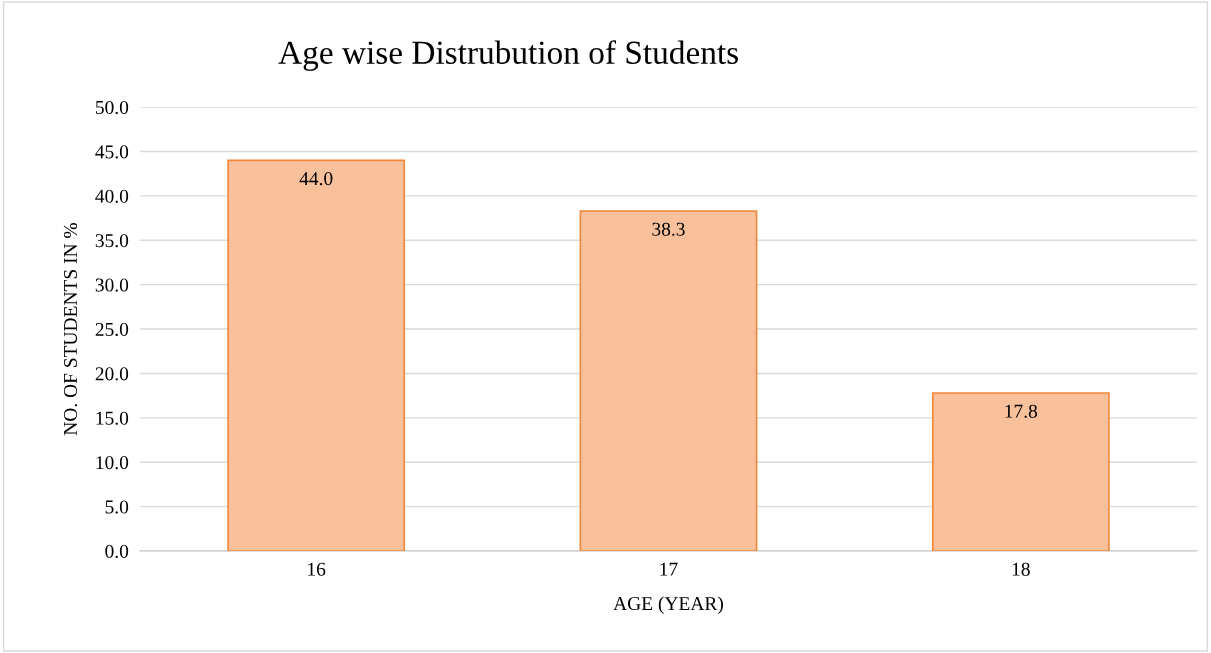 The width and height of the screenshot is (1211, 653). Describe the element at coordinates (668, 229) in the screenshot. I see `data-label: 38.3` at that location.